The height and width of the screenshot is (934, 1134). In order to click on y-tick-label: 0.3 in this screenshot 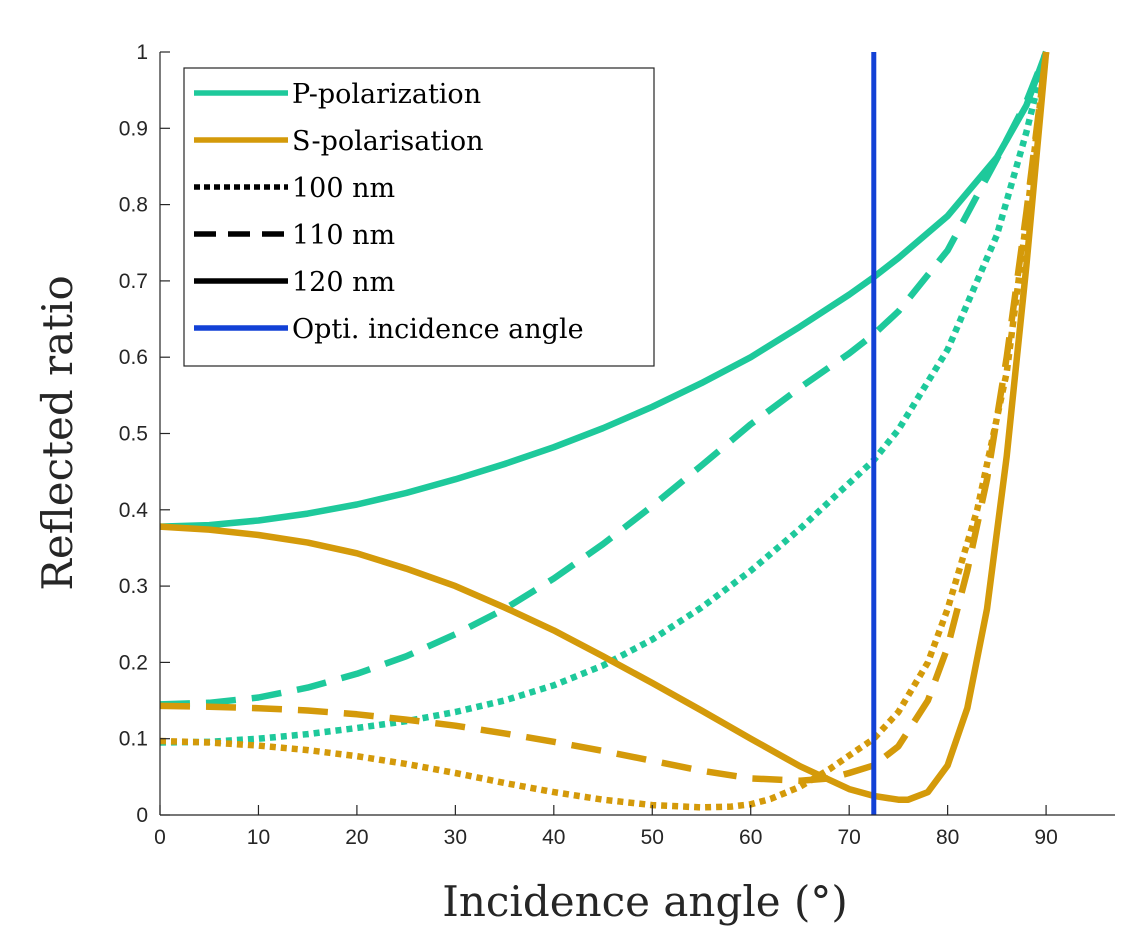, I will do `click(133, 586)`.